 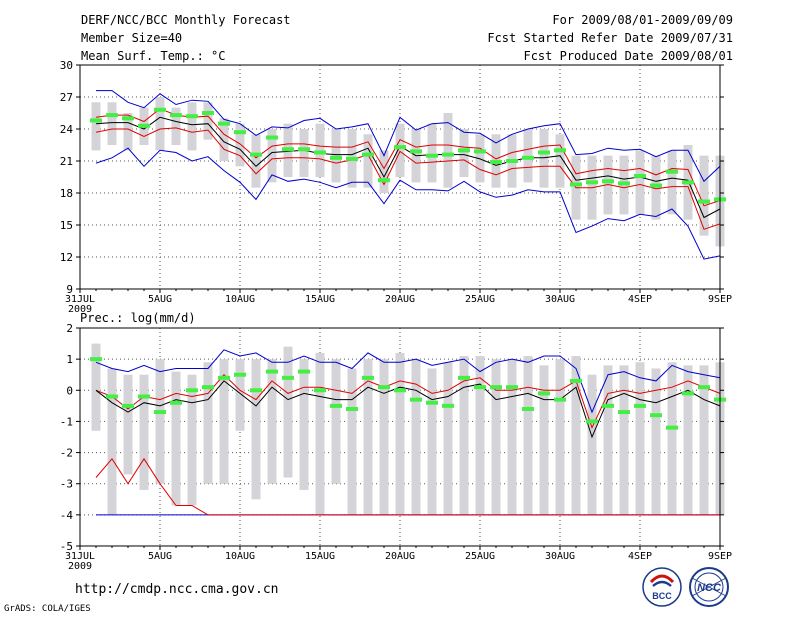 I want to click on y-tick-label: 27, so click(x=66, y=97).